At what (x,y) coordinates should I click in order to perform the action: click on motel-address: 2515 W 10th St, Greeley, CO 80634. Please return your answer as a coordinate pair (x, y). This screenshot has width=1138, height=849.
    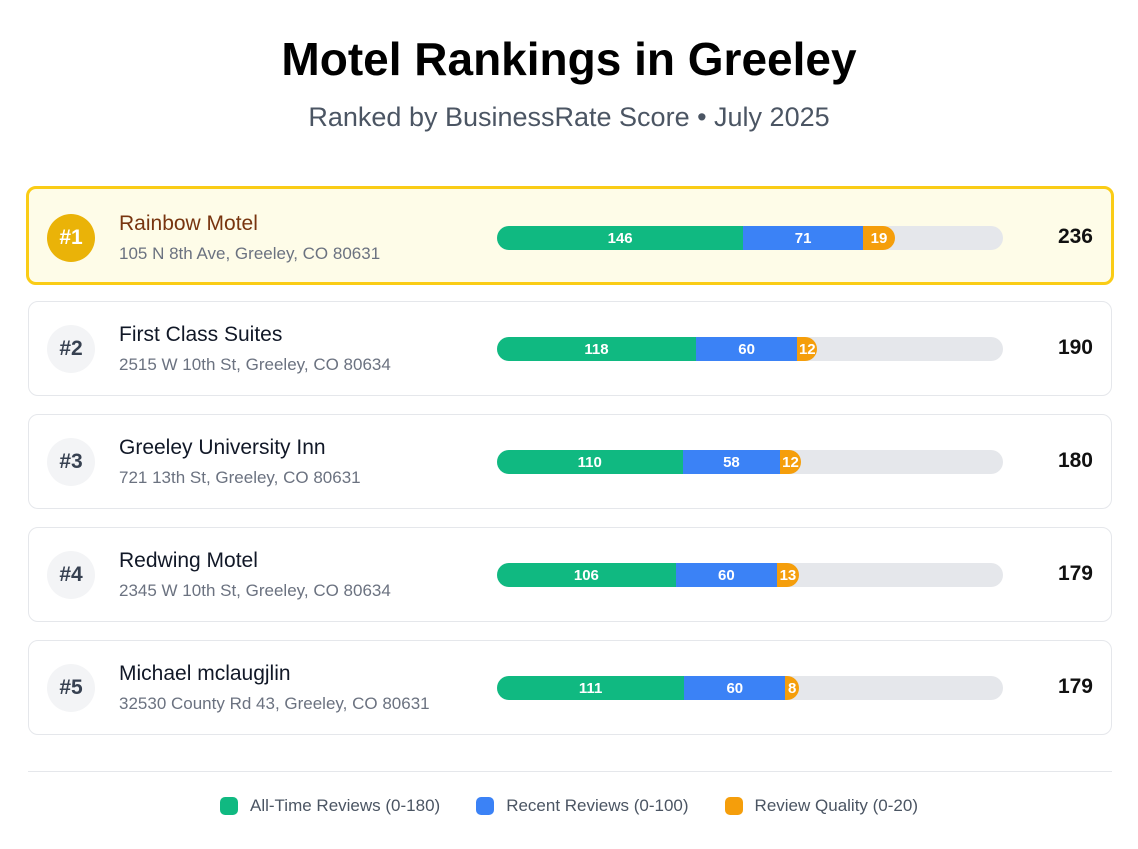
    Looking at the image, I should click on (255, 364).